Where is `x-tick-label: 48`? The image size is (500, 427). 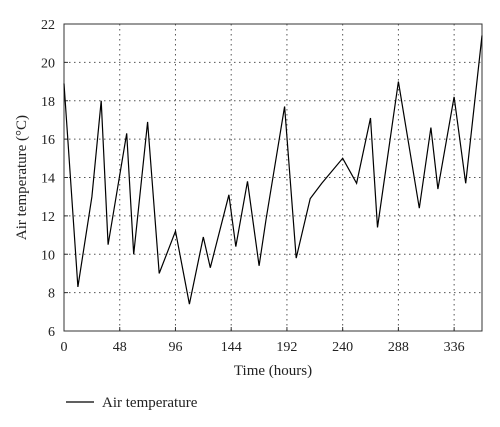 x-tick-label: 48 is located at coordinates (120, 347).